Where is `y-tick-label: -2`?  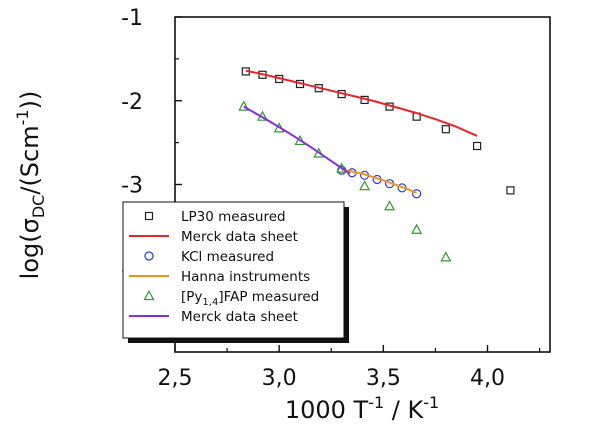
y-tick-label: -2 is located at coordinates (132, 102).